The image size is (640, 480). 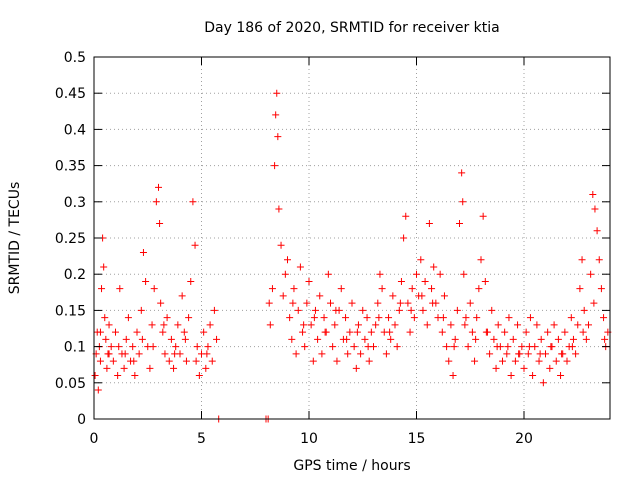 What do you see at coordinates (524, 439) in the screenshot?
I see `x-tick-label: 20` at bounding box center [524, 439].